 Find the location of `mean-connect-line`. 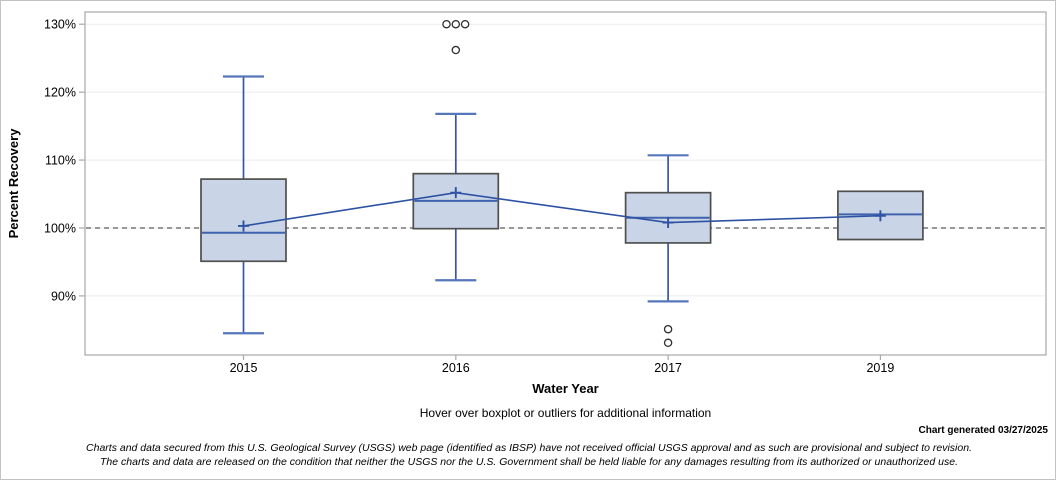

mean-connect-line is located at coordinates (562, 209).